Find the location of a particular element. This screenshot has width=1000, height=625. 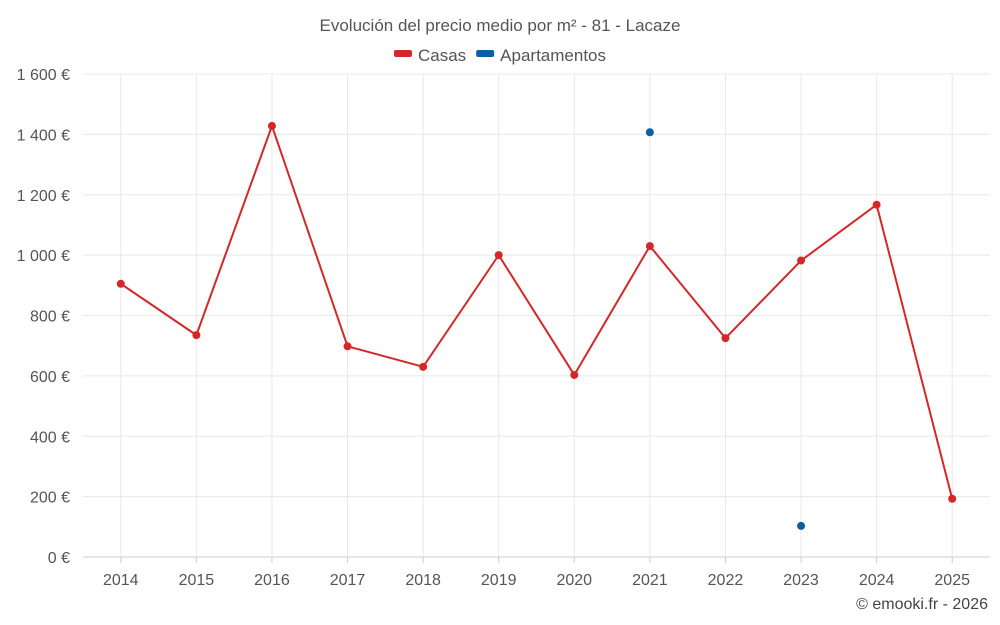

y-tick-label: 400 € is located at coordinates (50, 437).